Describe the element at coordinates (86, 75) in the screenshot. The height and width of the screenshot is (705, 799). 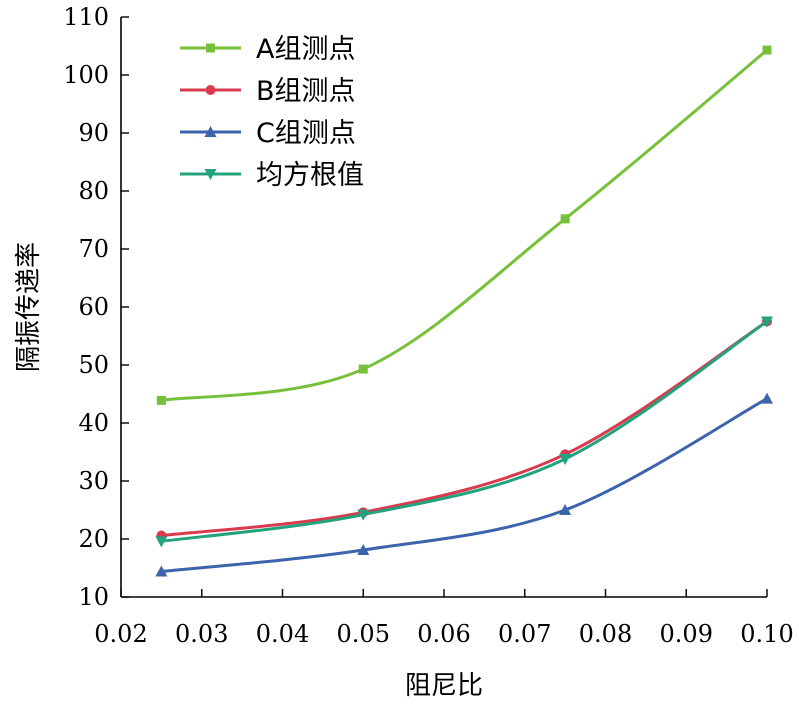
I see `y-tick-label: 100` at that location.